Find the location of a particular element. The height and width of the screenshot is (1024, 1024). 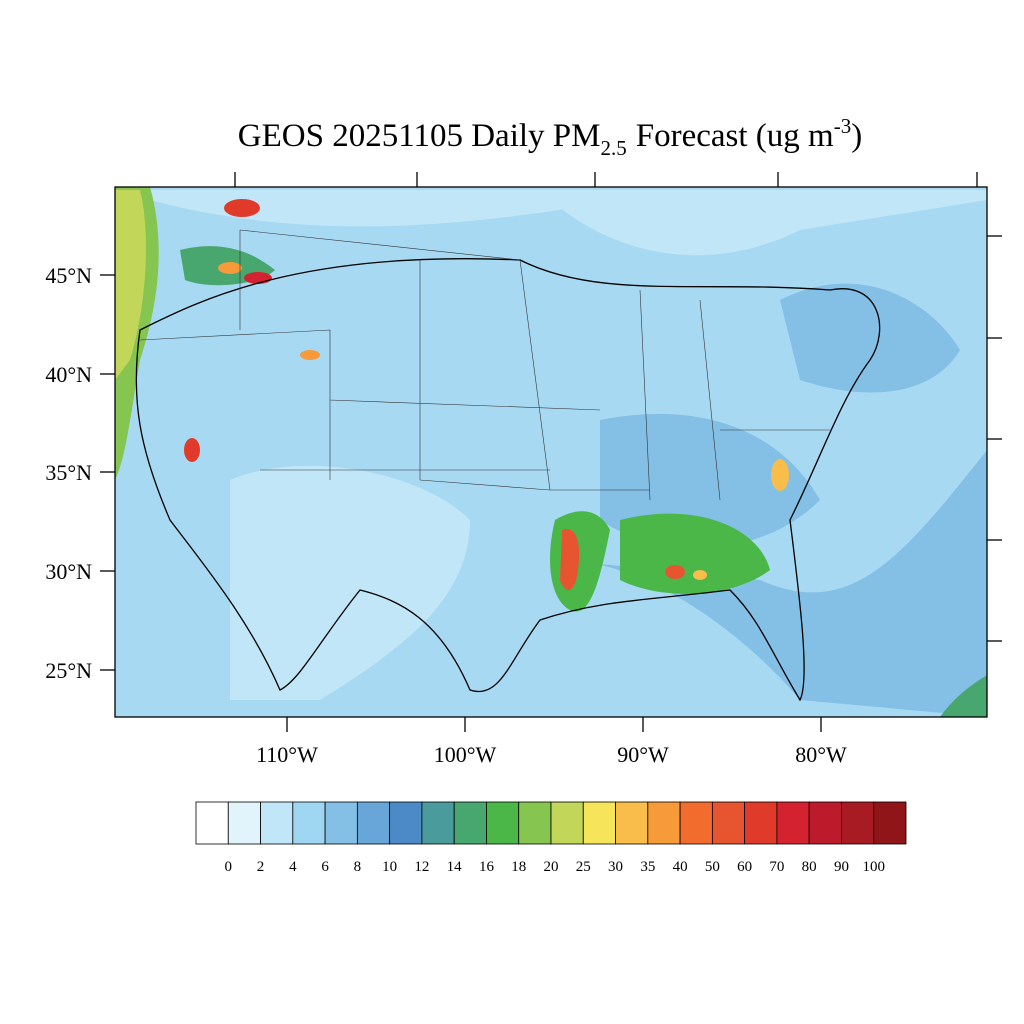

colorbar-label: 20 is located at coordinates (551, 867).